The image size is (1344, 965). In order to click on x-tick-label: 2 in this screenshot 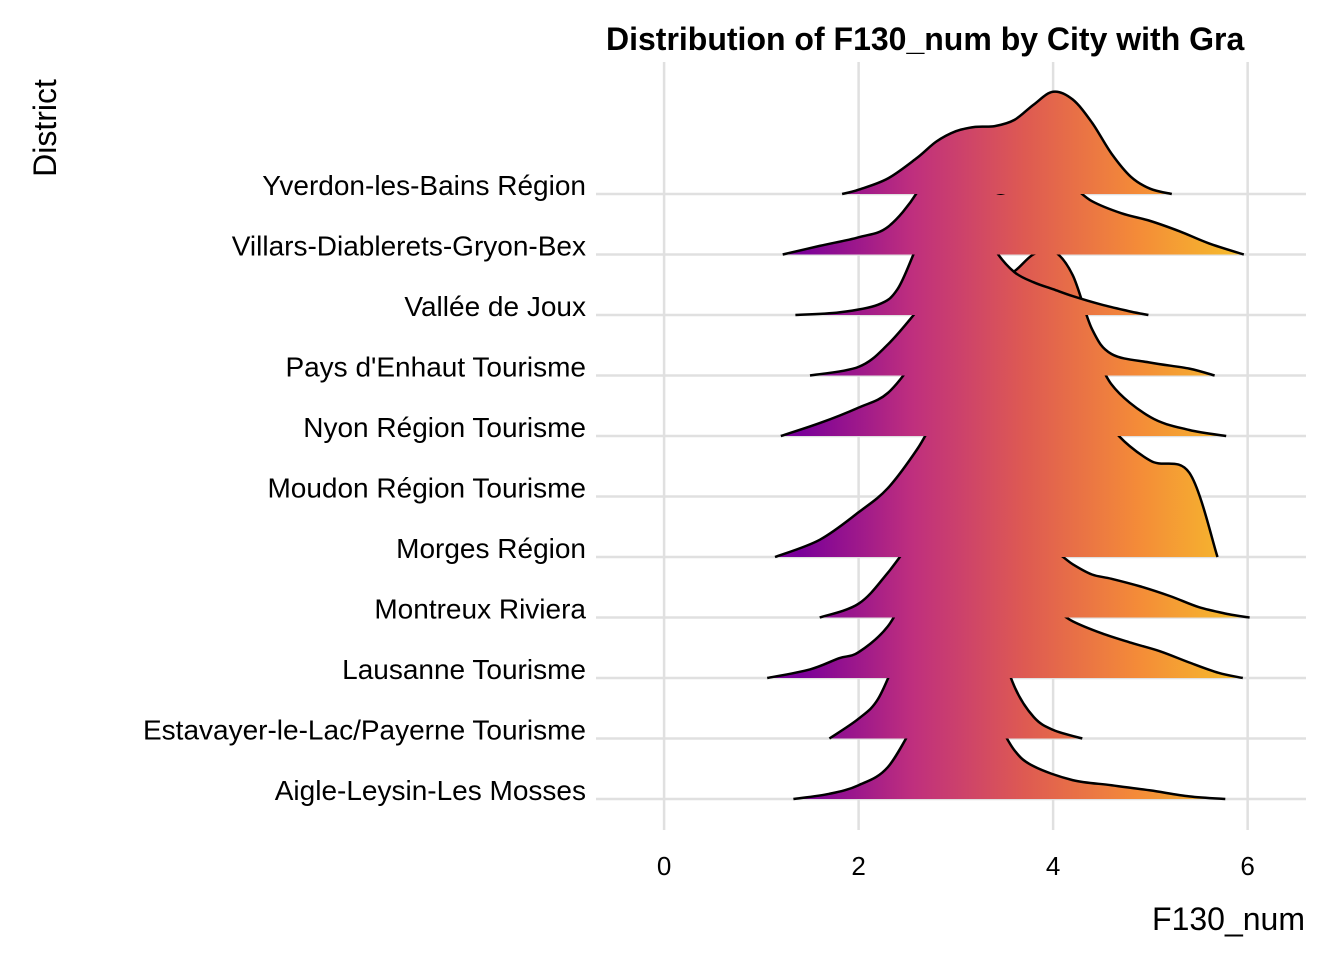, I will do `click(858, 866)`.